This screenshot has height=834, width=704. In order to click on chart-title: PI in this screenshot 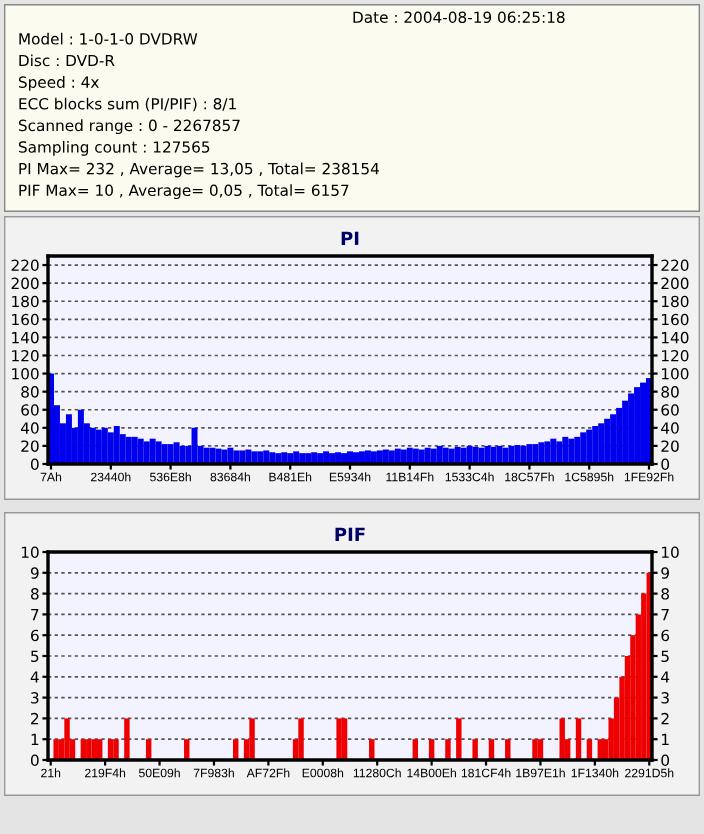, I will do `click(350, 238)`.